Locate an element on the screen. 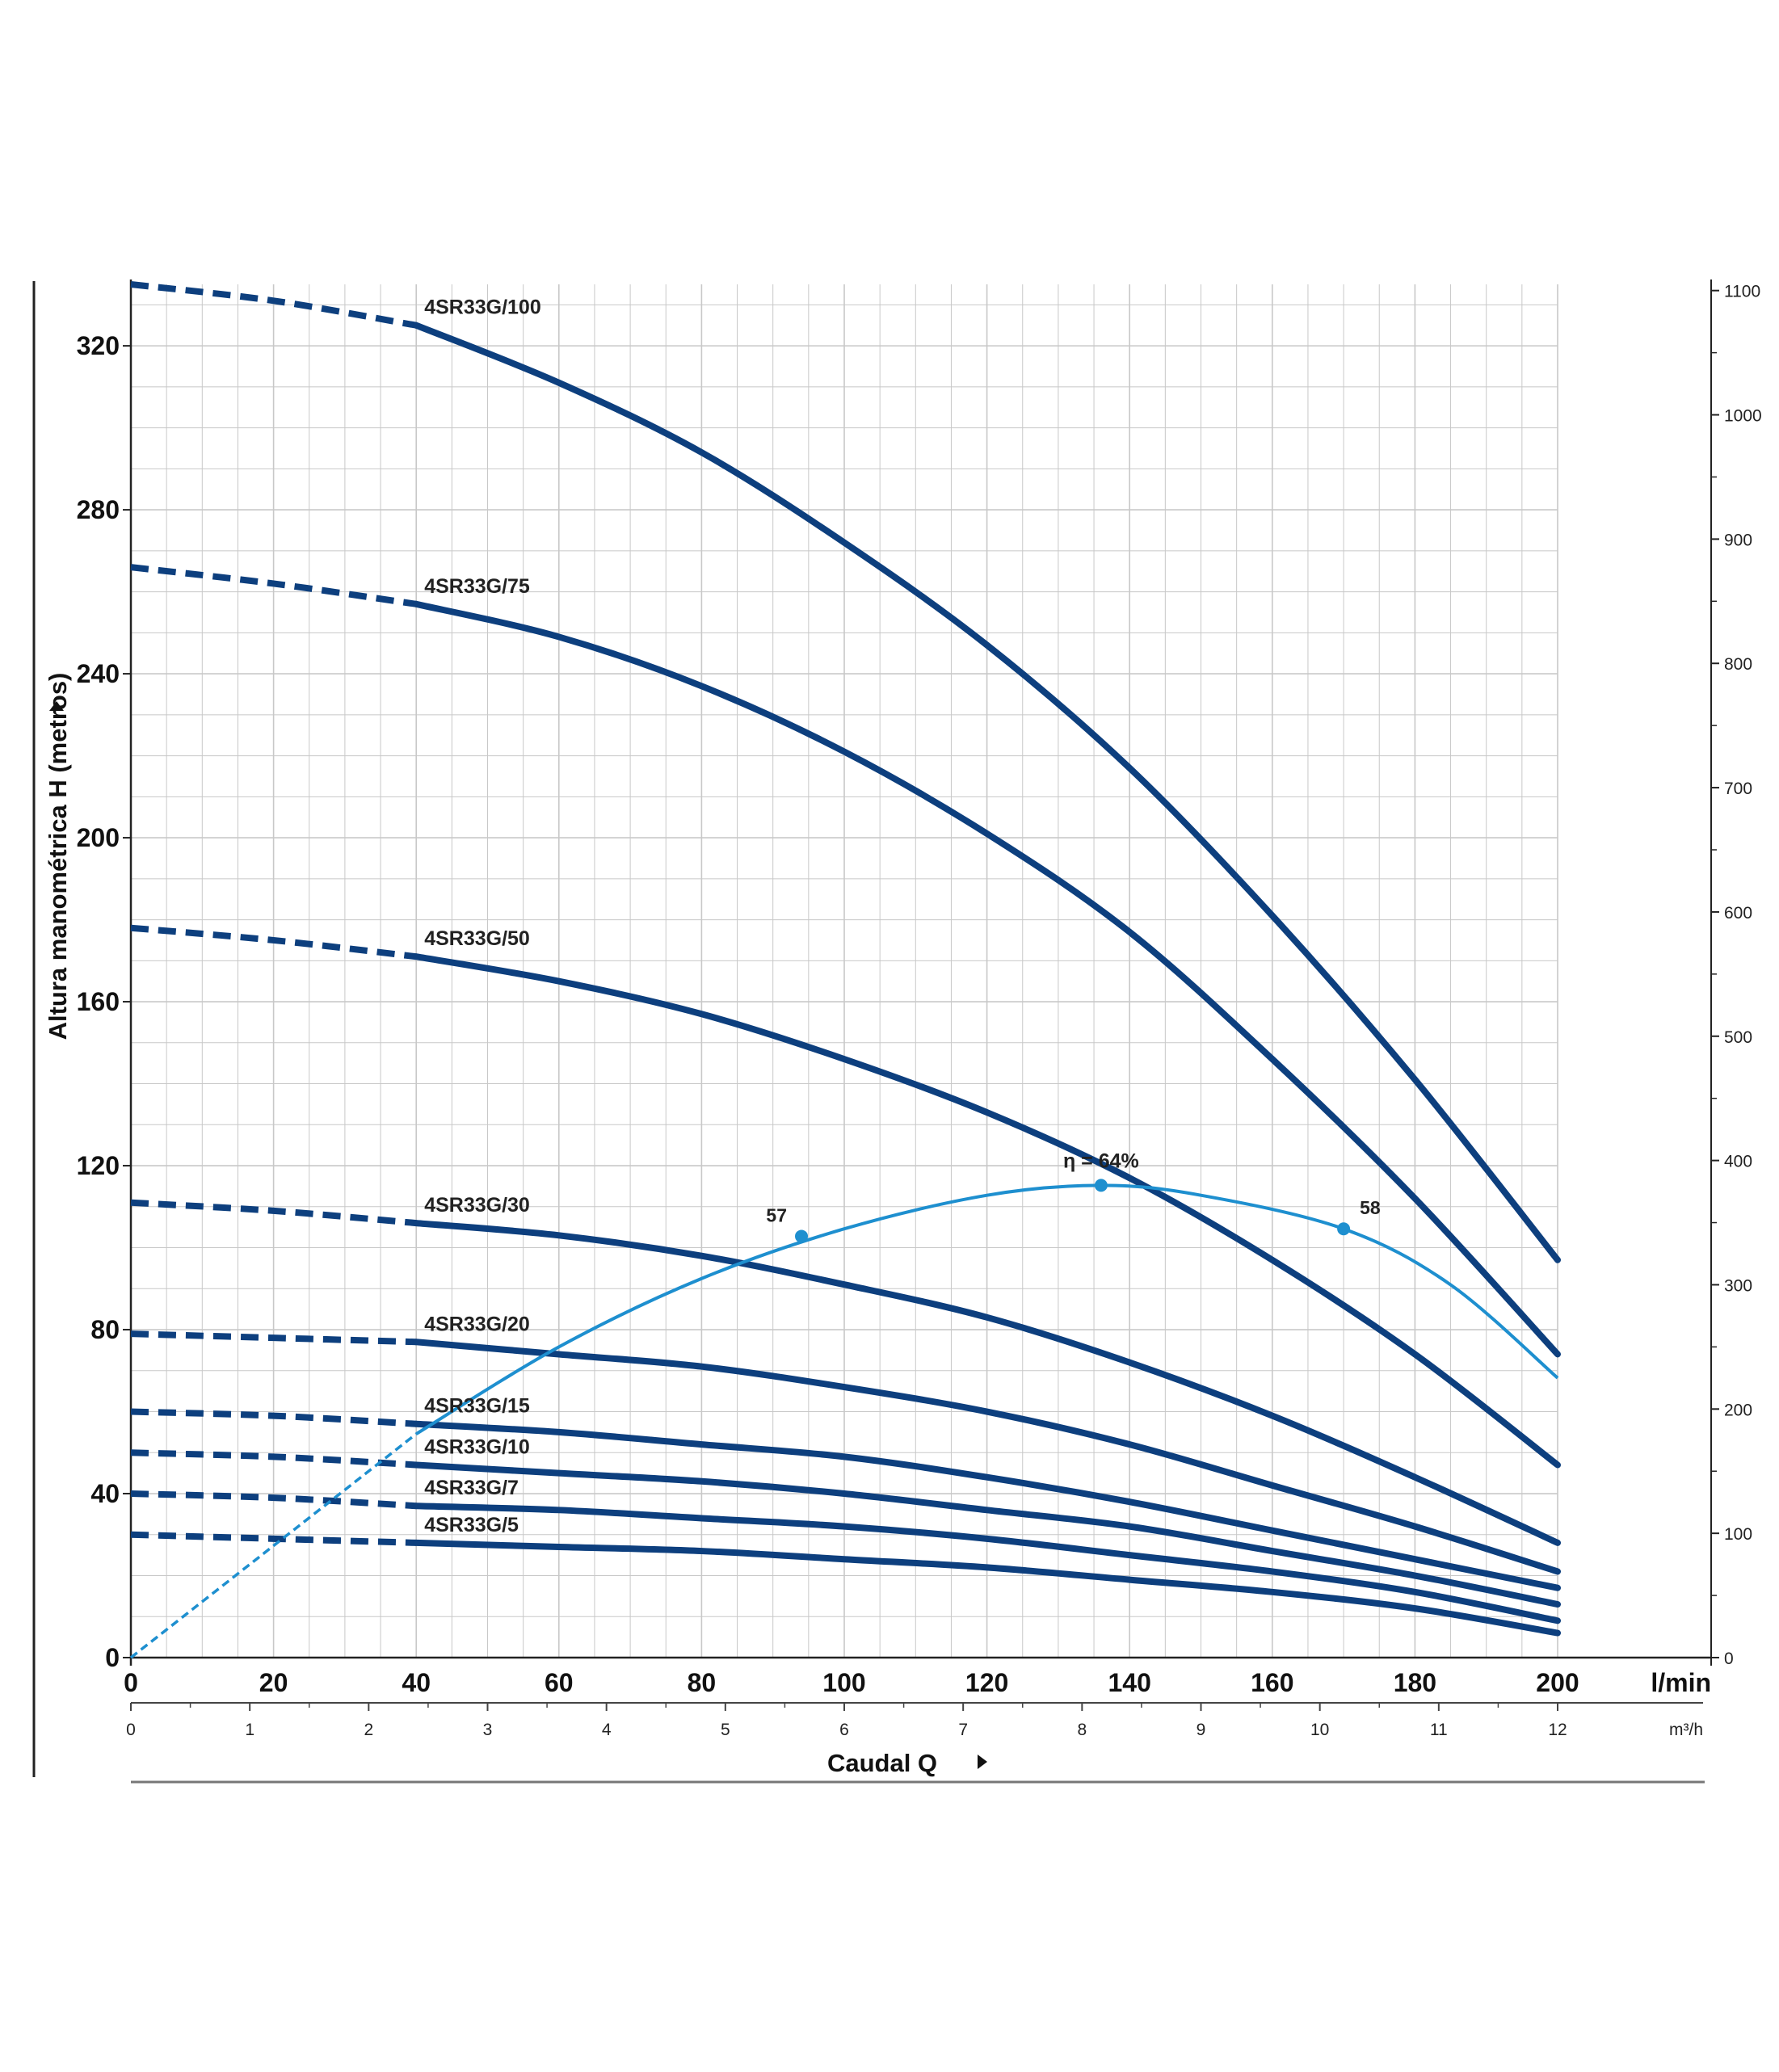 The height and width of the screenshot is (2072, 1779). y2-tick-label: 100 is located at coordinates (1738, 1534).